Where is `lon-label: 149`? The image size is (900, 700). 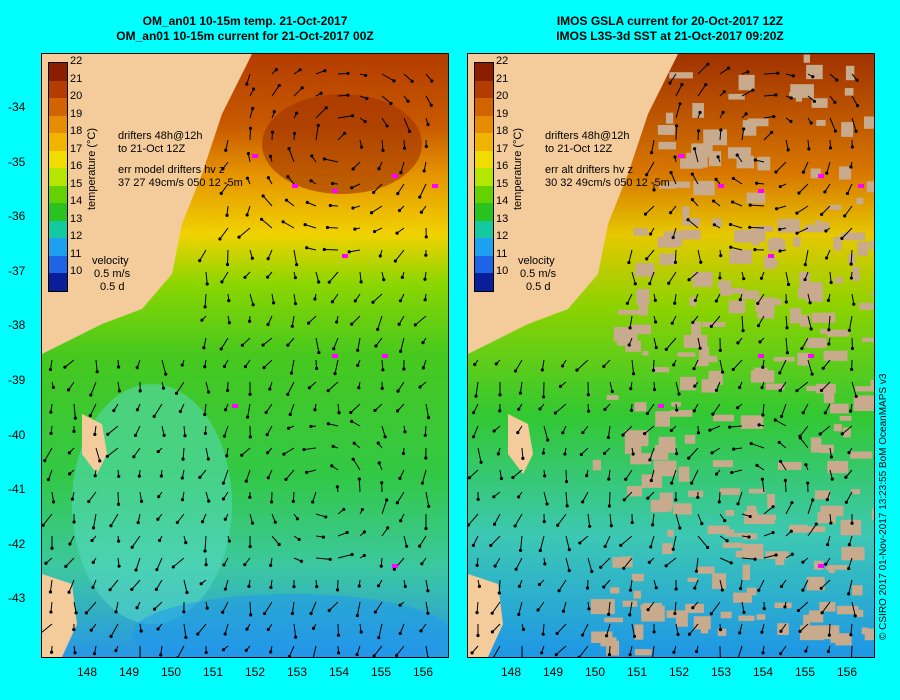 lon-label: 149 is located at coordinates (553, 672).